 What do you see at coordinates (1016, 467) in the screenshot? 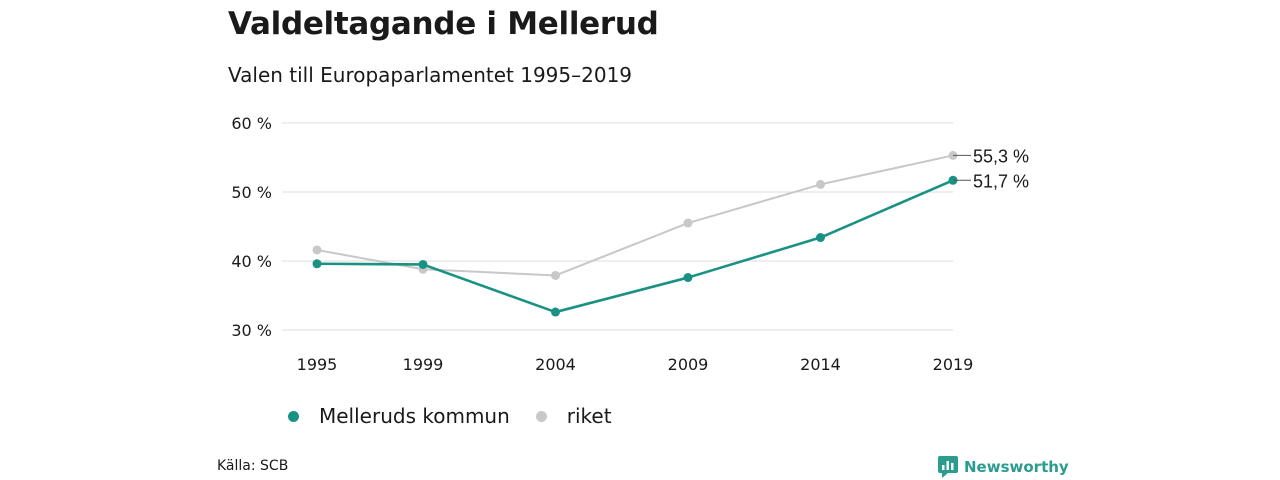
I see `brand-label: Newsworthy` at bounding box center [1016, 467].